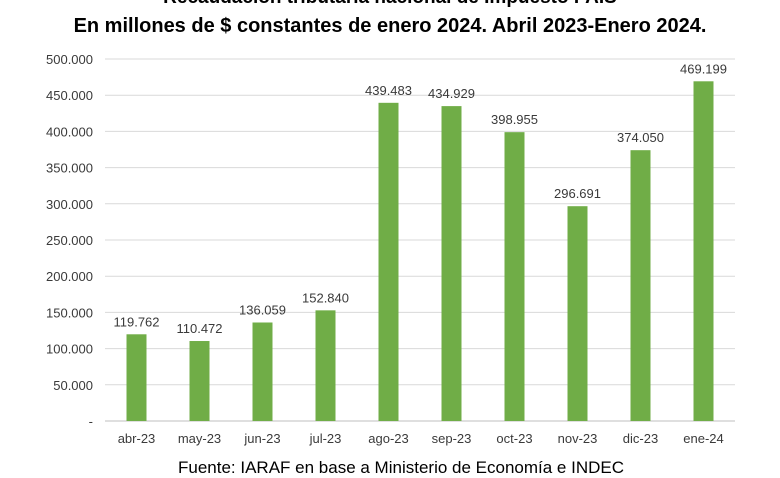  What do you see at coordinates (262, 309) in the screenshot?
I see `data-label: 136.059` at bounding box center [262, 309].